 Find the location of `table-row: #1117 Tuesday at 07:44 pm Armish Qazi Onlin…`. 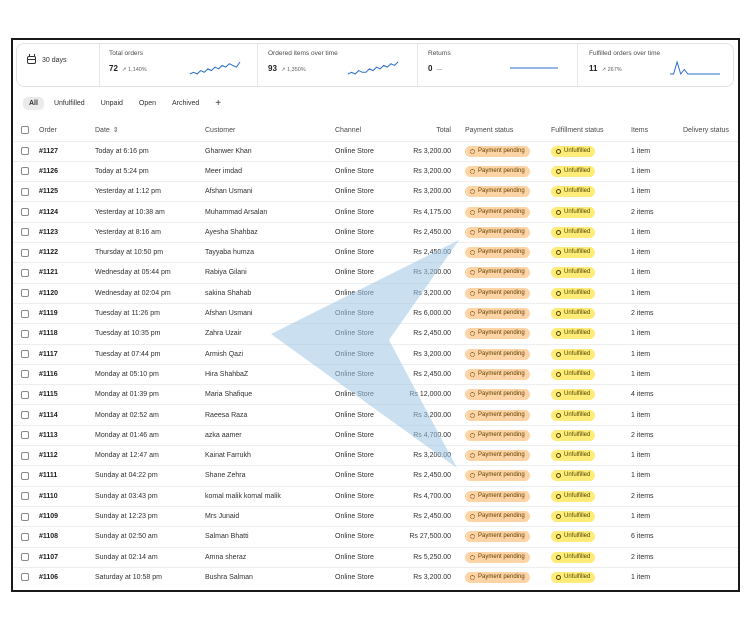

table-row: #1117 Tuesday at 07:44 pm Armish Qazi Onlin… is located at coordinates (375, 353).